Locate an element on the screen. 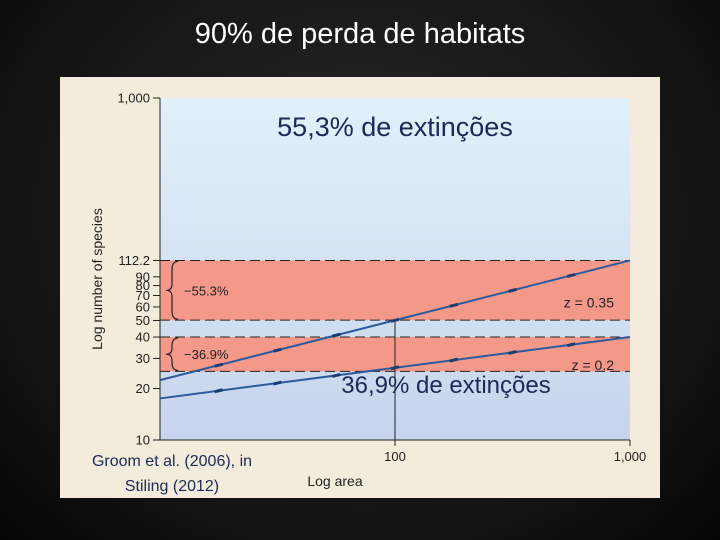 This screenshot has height=540, width=720. y-tick-label: 90 is located at coordinates (143, 276).